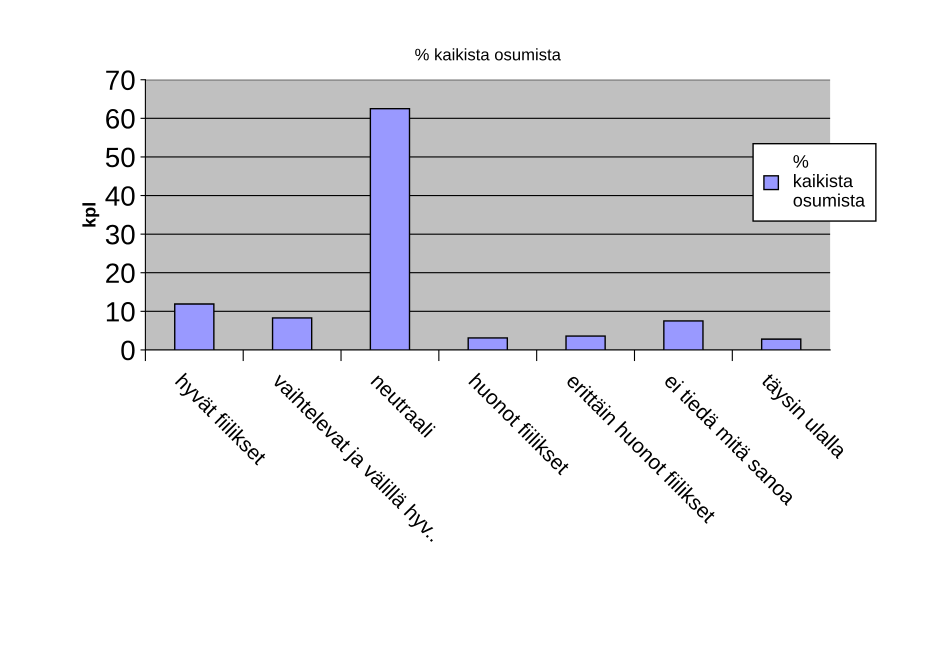 The height and width of the screenshot is (659, 938). Describe the element at coordinates (128, 350) in the screenshot. I see `y-tick-label: 0` at that location.